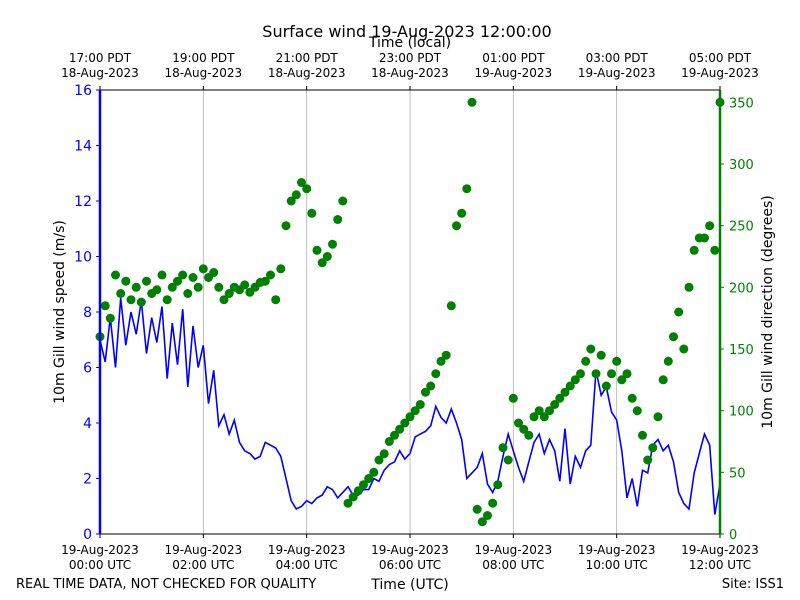 This screenshot has width=800, height=600. I want to click on bottom-tick-label-time: 06:00 UTC, so click(410, 565).